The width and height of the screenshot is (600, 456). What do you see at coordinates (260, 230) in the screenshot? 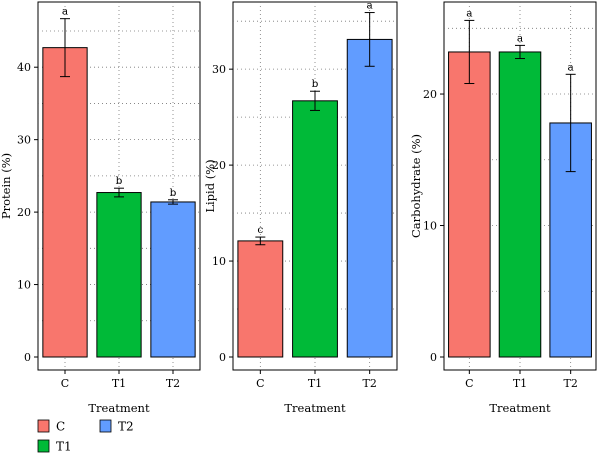
I see `significance-label: c` at bounding box center [260, 230].